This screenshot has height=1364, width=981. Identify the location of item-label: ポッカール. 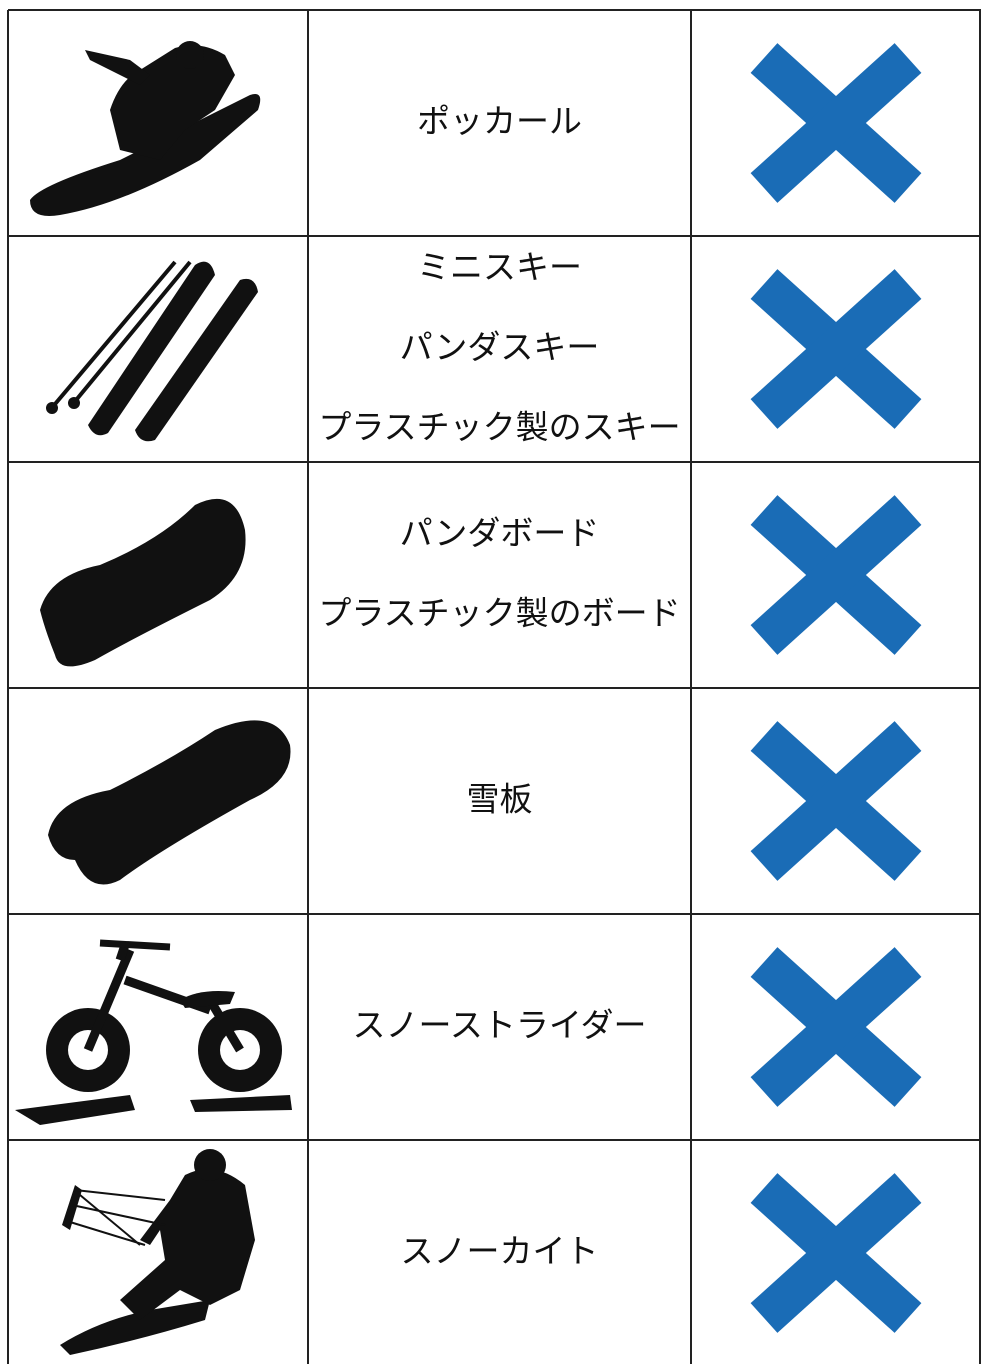
(499, 121).